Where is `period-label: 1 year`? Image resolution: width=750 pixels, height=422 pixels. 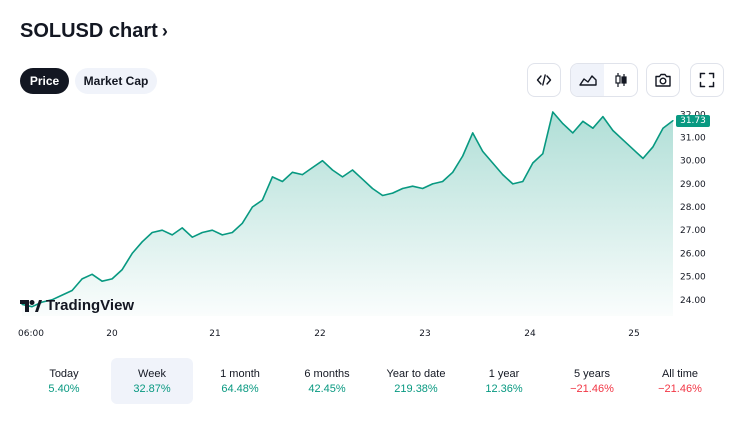
period-label: 1 year is located at coordinates (504, 373).